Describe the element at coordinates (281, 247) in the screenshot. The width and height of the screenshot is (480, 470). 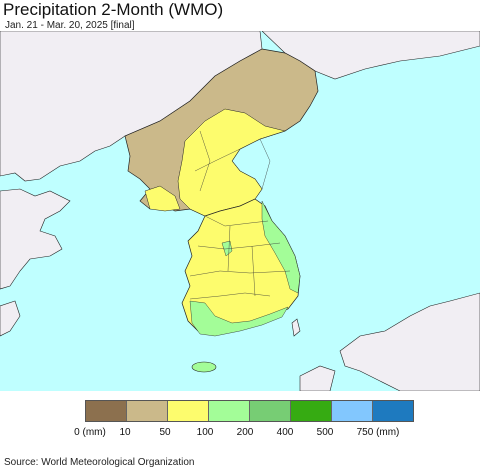
I see `south-korea-east-green` at that location.